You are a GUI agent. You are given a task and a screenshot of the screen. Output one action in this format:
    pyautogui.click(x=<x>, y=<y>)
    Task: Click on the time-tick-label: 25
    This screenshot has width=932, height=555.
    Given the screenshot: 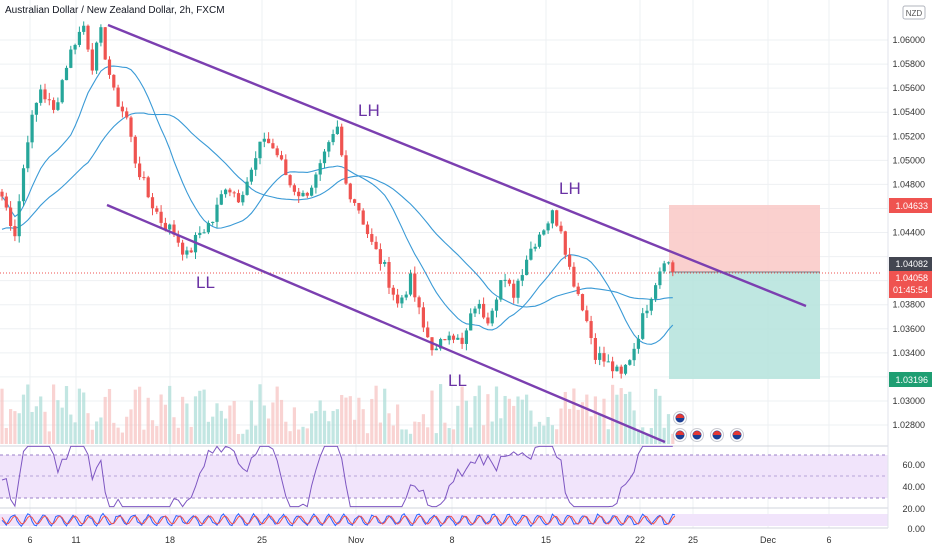 What is the action you would take?
    pyautogui.click(x=262, y=540)
    